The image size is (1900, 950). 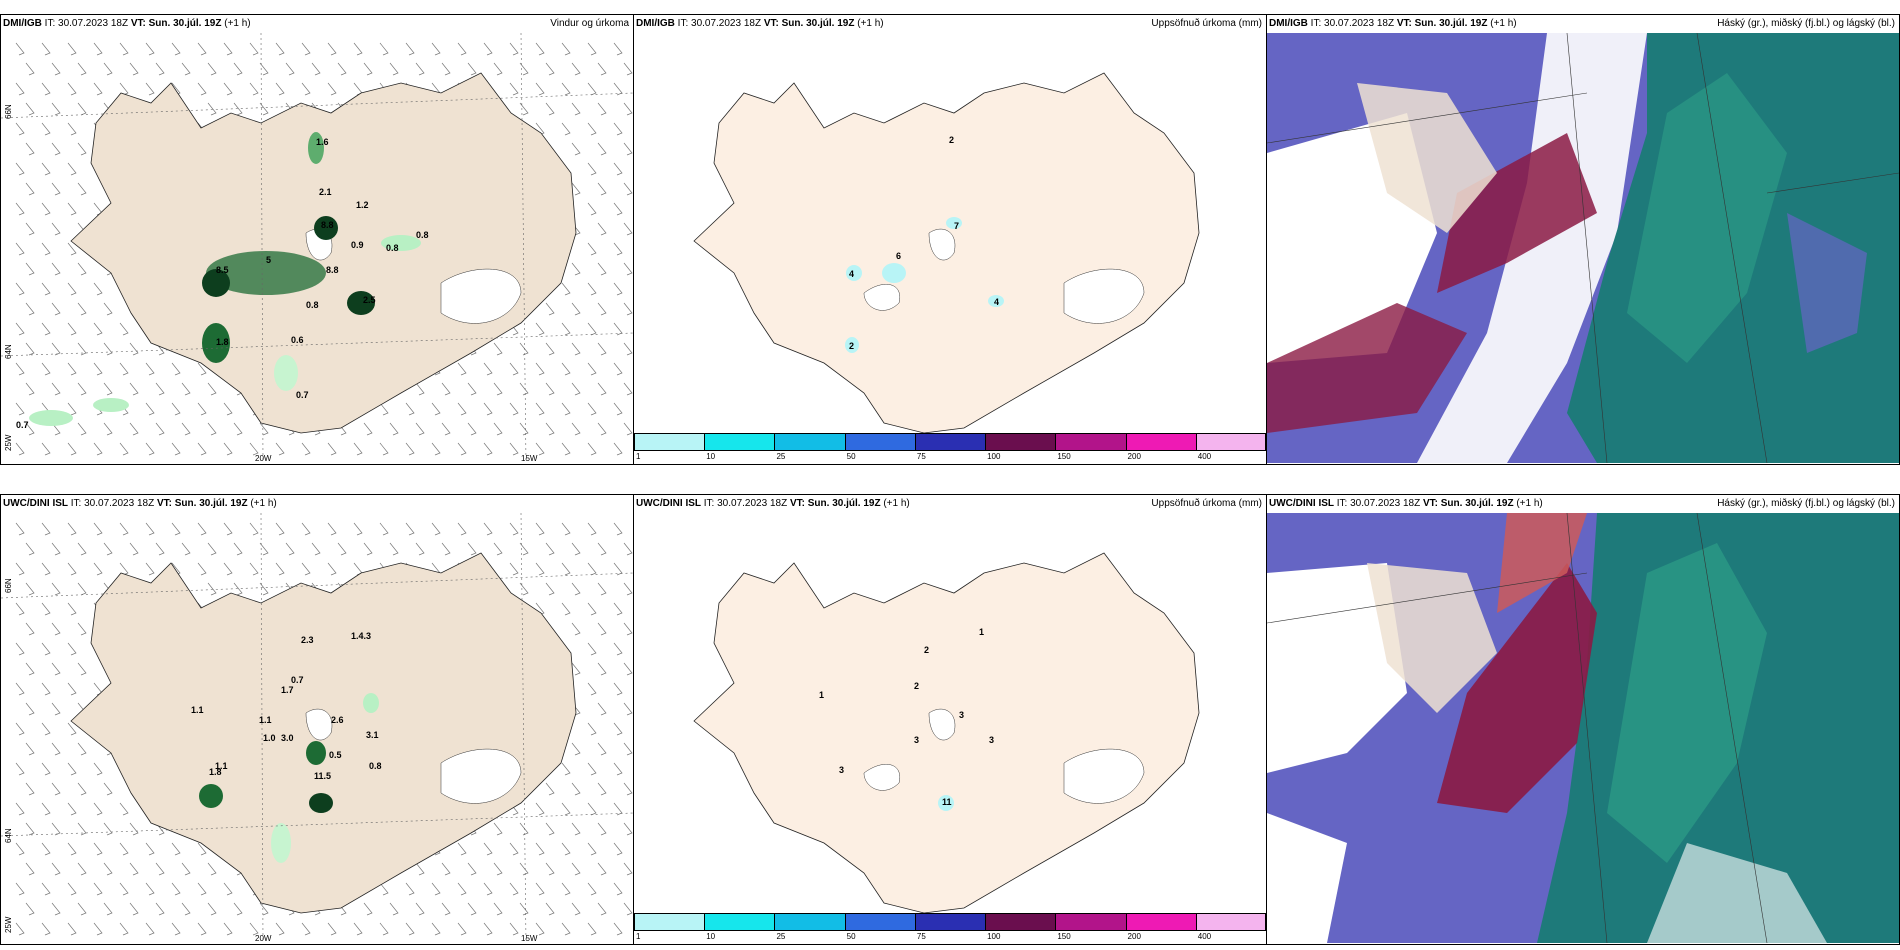 What do you see at coordinates (946, 733) in the screenshot?
I see `accum-map: 1 2 2 1 3 3 3 3 11` at bounding box center [946, 733].